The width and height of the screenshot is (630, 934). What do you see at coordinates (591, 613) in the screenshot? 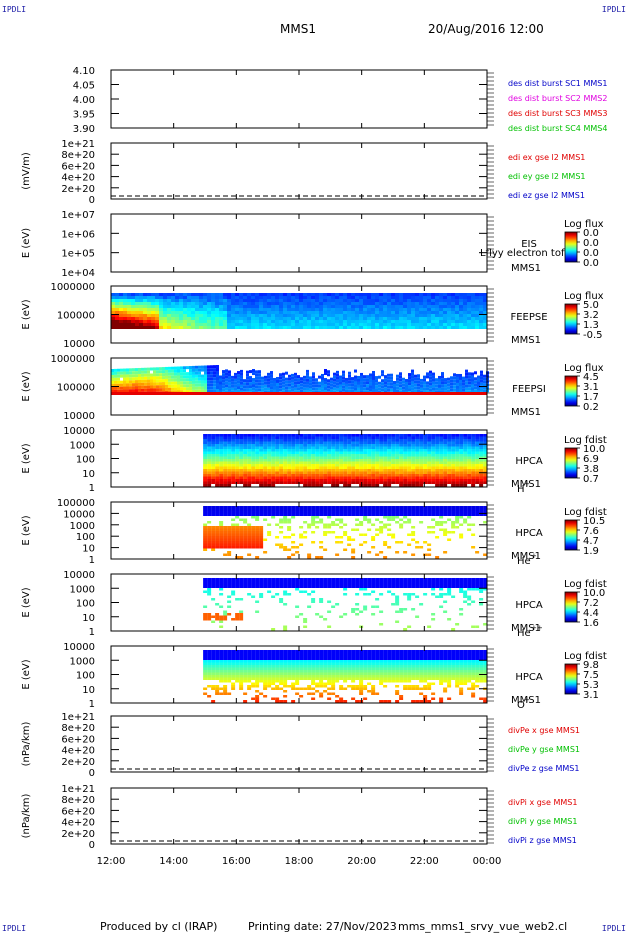
I see `colorbar-tick-label-hpca_hepp: 4.4` at bounding box center [591, 613].